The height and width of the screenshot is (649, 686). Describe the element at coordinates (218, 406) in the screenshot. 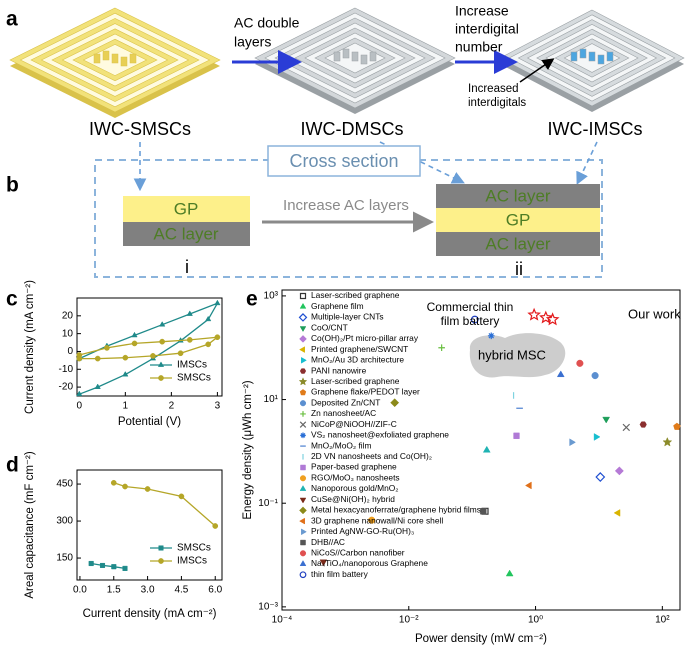

I see `x-tick-label: 3` at that location.